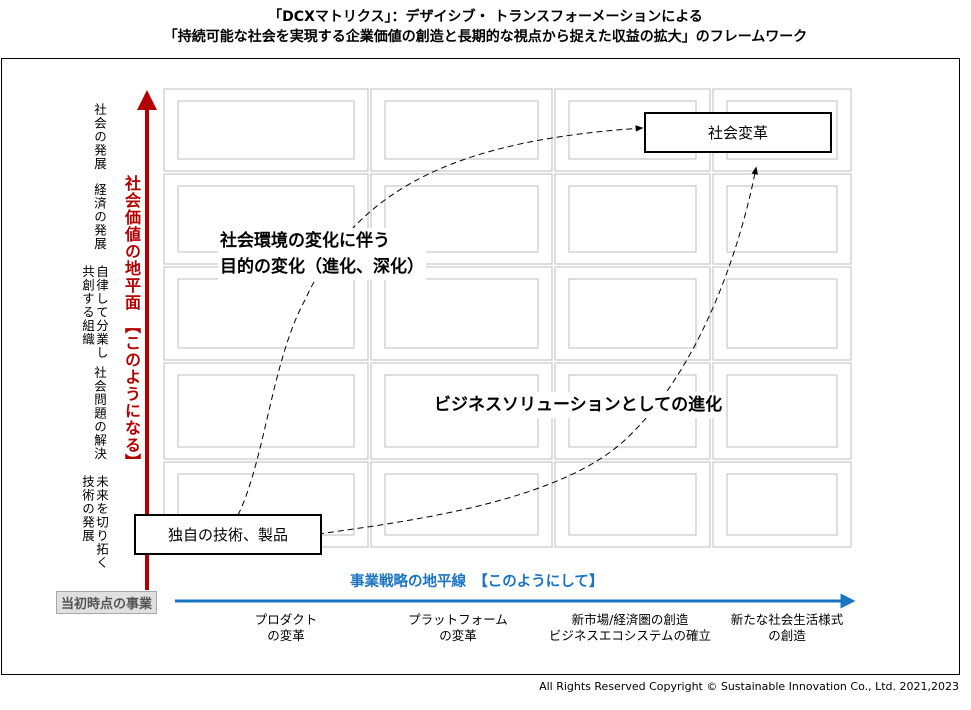 Image resolution: width=971 pixels, height=710 pixels. Describe the element at coordinates (99, 137) in the screenshot. I see `y-row-label-1: 社会の発展` at that location.